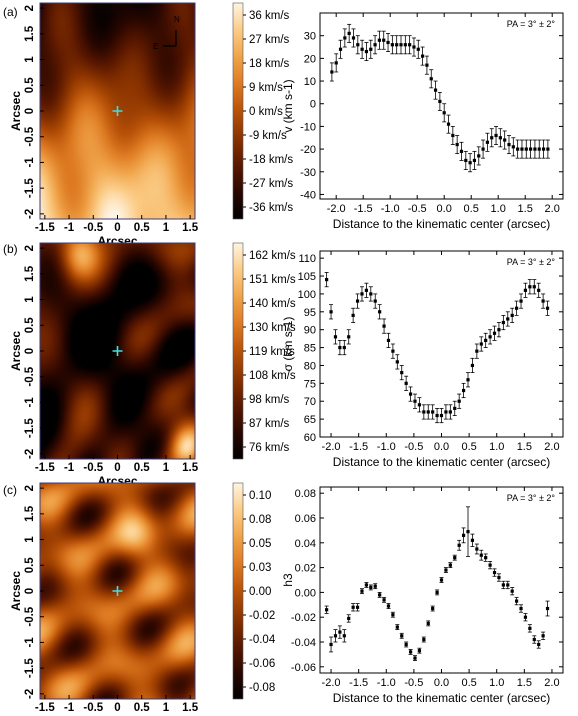 The height and width of the screenshot is (716, 578). Describe the element at coordinates (310, 313) in the screenshot. I see `y-tick-label: 95` at that location.